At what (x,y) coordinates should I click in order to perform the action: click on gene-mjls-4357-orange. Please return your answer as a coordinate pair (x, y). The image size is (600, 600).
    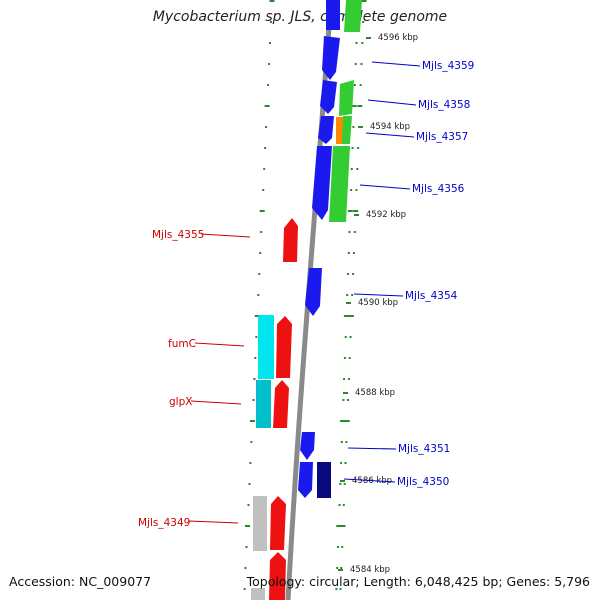
    Looking at the image, I should click on (340, 130).